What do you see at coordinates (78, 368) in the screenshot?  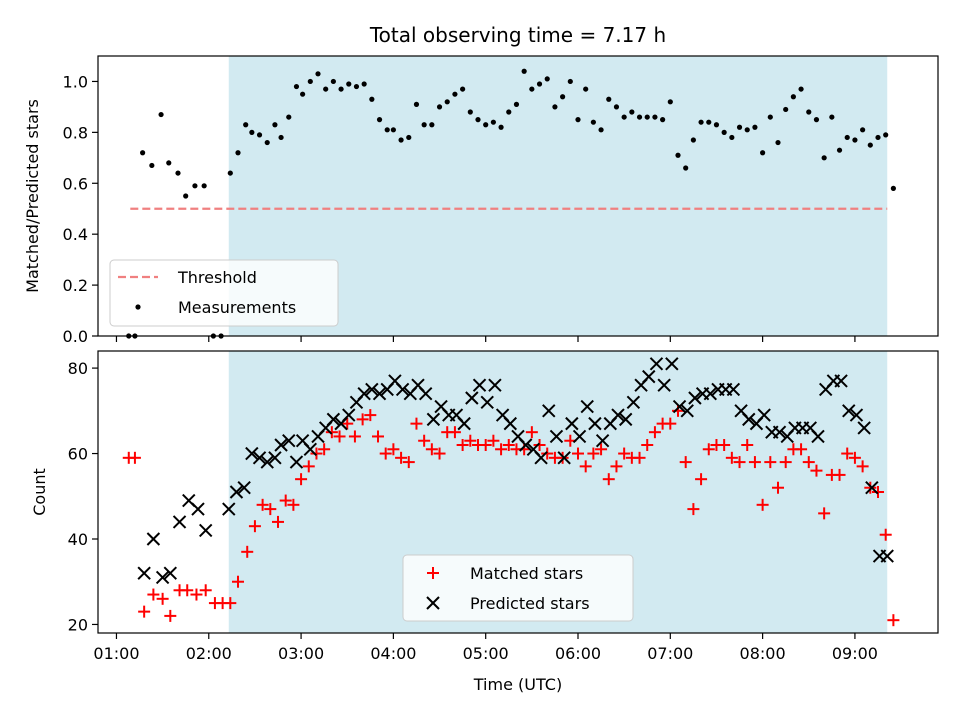 I see `y-tick-label: 80` at bounding box center [78, 368].